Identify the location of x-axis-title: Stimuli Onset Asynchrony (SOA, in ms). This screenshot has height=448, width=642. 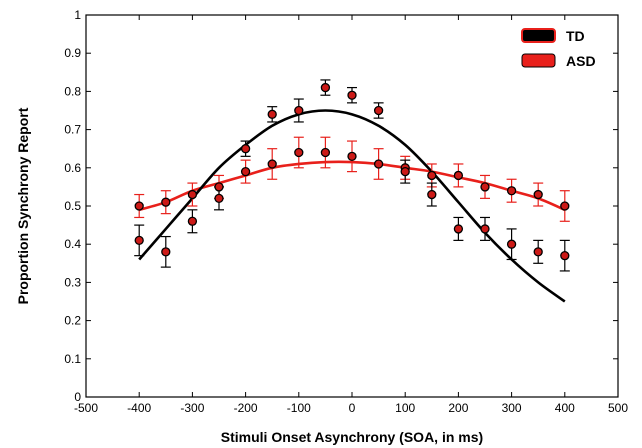
(352, 437).